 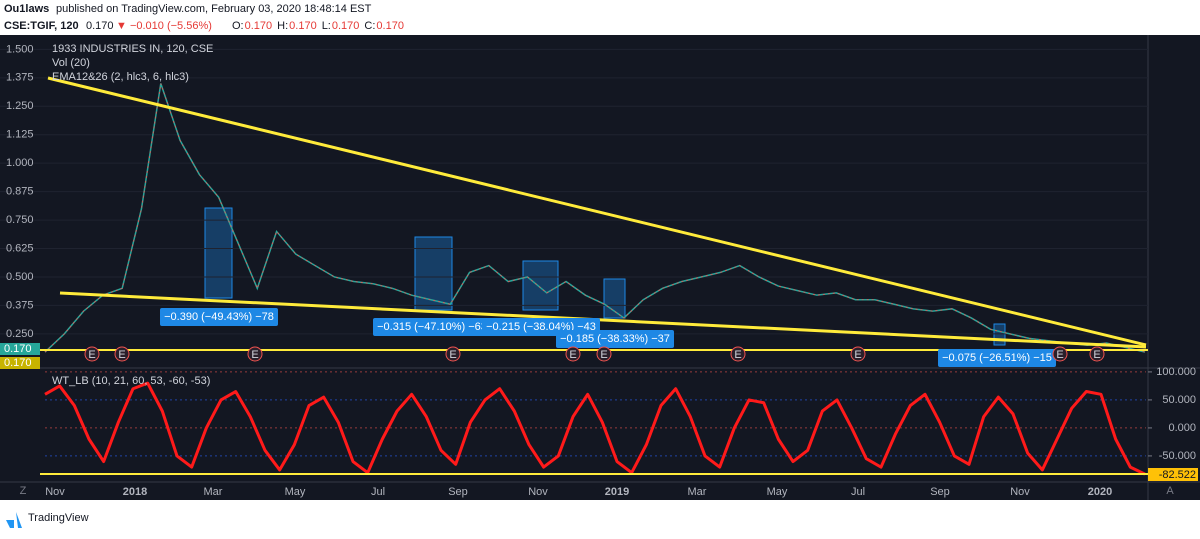 I want to click on osc-tick-label: 0.000, so click(x=1182, y=428).